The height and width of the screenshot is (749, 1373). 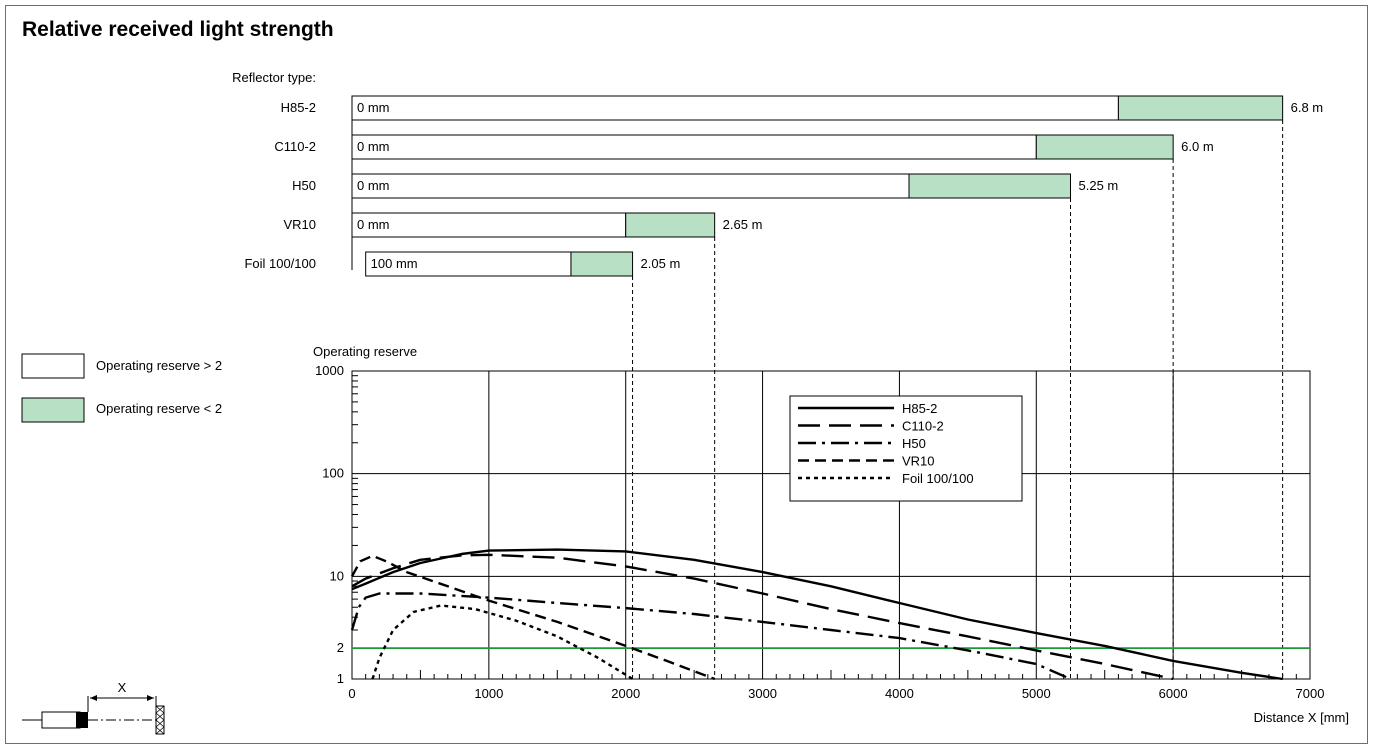 I want to click on bar-high-vr10, so click(x=489, y=225).